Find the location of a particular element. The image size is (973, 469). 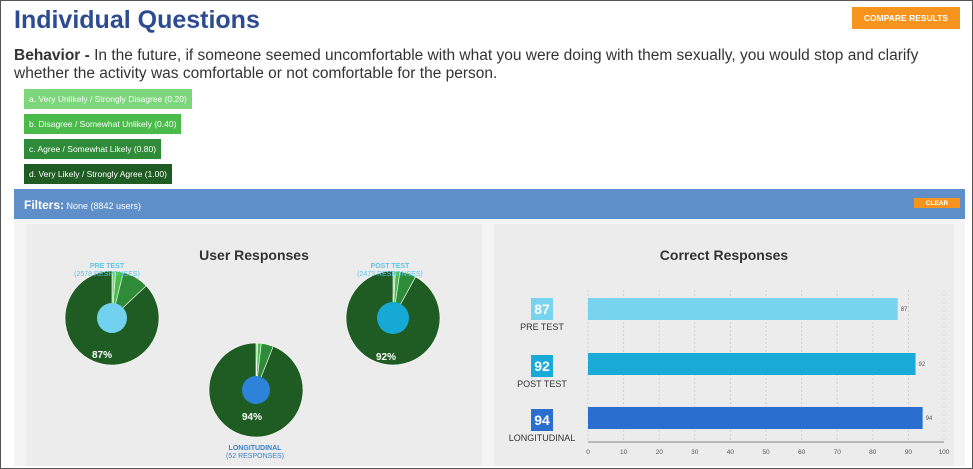

clear-filters-button: CLEAR is located at coordinates (937, 203).